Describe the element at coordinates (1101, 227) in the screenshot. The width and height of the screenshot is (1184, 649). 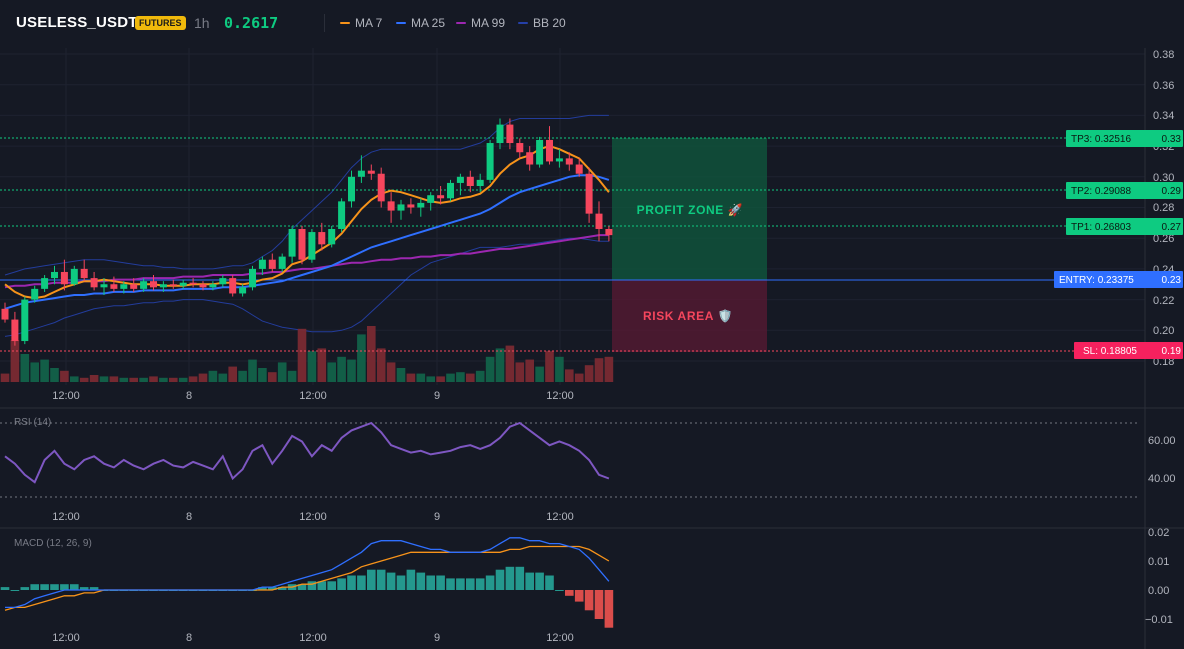
I see `tp1-tag-label: TP1: 0.26803` at that location.